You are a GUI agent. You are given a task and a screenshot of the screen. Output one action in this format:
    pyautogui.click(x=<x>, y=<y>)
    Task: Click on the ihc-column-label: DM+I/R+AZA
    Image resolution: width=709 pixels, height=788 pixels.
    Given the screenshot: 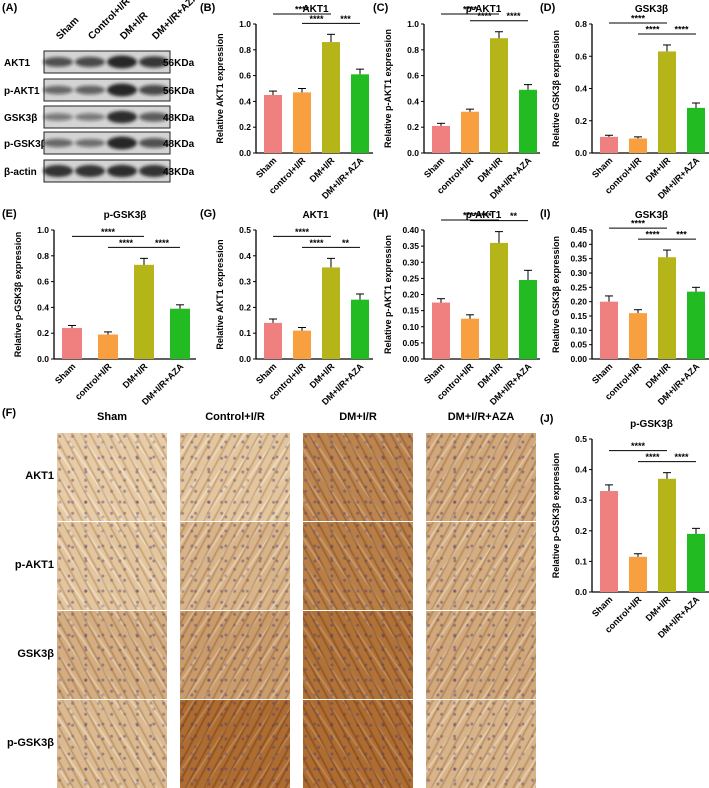 What is the action you would take?
    pyautogui.click(x=481, y=417)
    